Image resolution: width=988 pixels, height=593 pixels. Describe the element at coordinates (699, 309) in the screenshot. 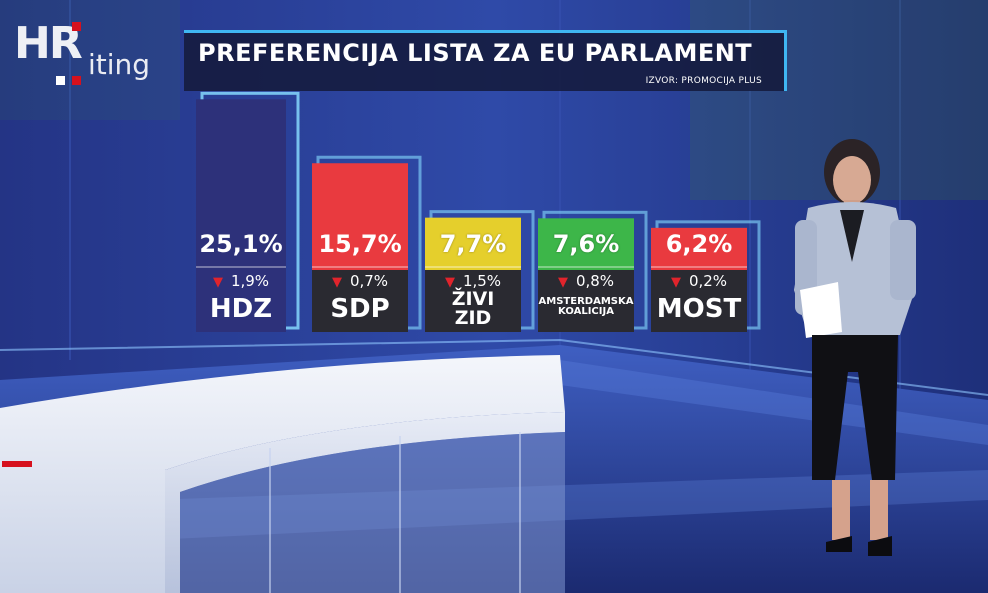

I see `bar-category-label-4: MOST` at that location.